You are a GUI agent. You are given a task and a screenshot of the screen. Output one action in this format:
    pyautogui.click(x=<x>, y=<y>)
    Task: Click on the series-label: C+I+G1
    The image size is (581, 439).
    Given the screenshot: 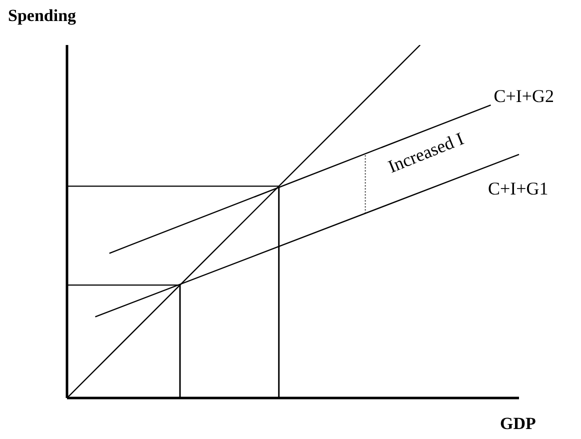 What is the action you would take?
    pyautogui.click(x=518, y=188)
    